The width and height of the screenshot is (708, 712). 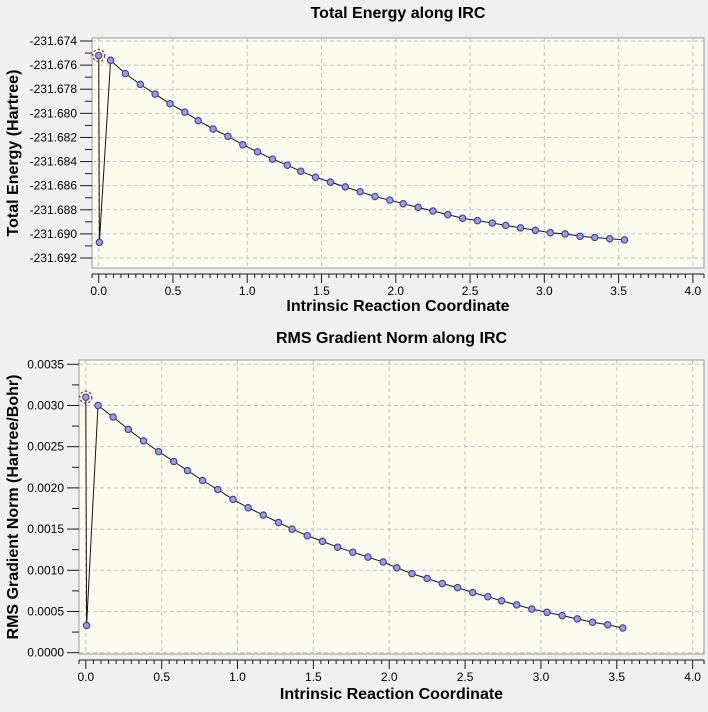 I want to click on y-tick-label: -231.680, so click(x=54, y=113).